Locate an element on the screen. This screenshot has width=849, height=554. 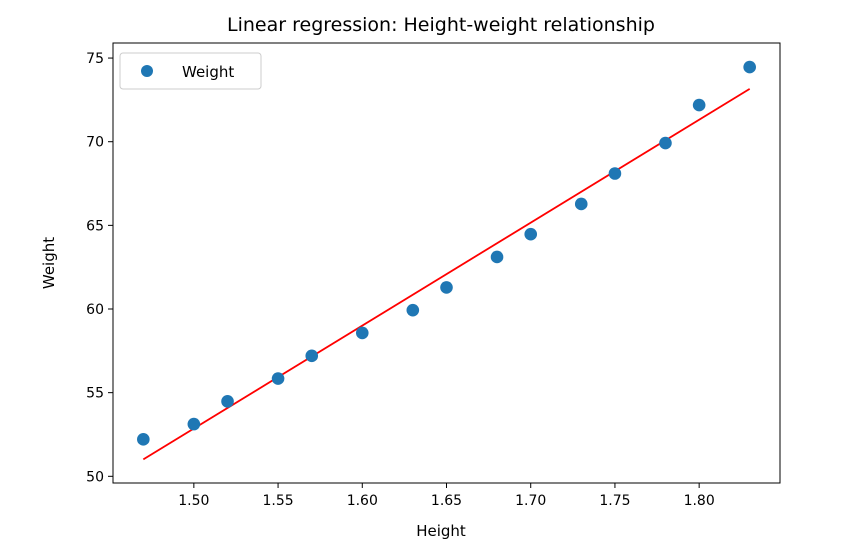
y-tick-label: 55 is located at coordinates (95, 394).